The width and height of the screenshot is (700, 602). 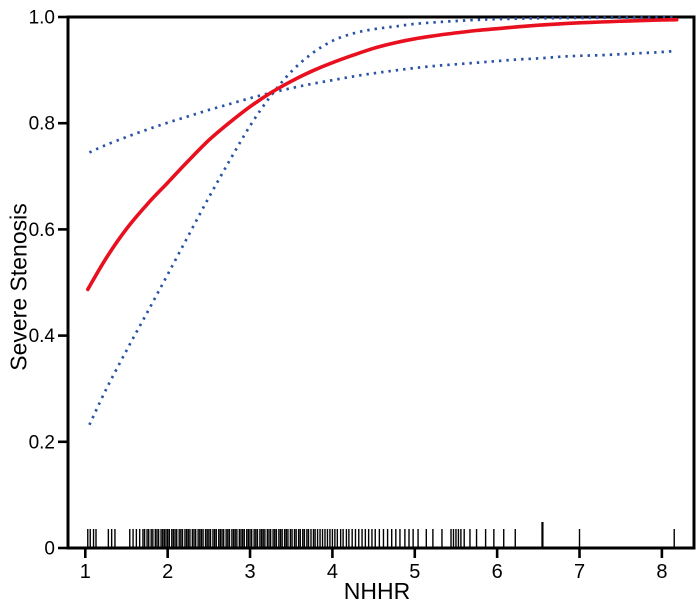 What do you see at coordinates (661, 572) in the screenshot?
I see `x-tick-label: 8` at bounding box center [661, 572].